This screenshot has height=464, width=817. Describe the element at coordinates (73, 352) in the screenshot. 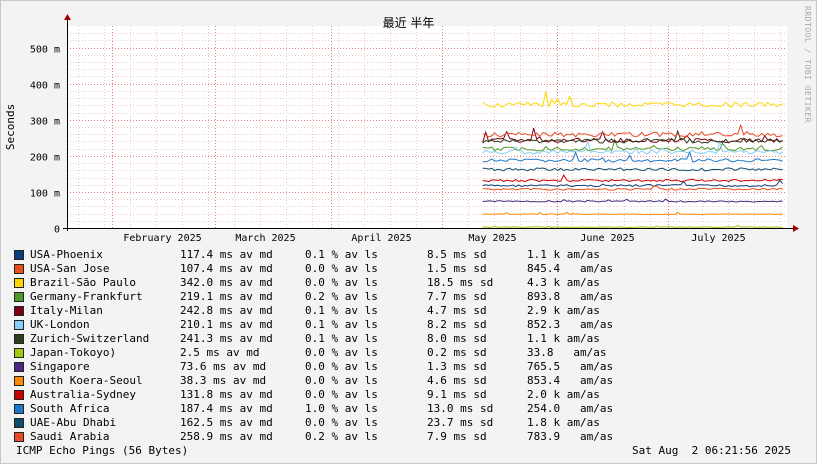

I see `legend-name: Japan-Tokoyo)` at that location.